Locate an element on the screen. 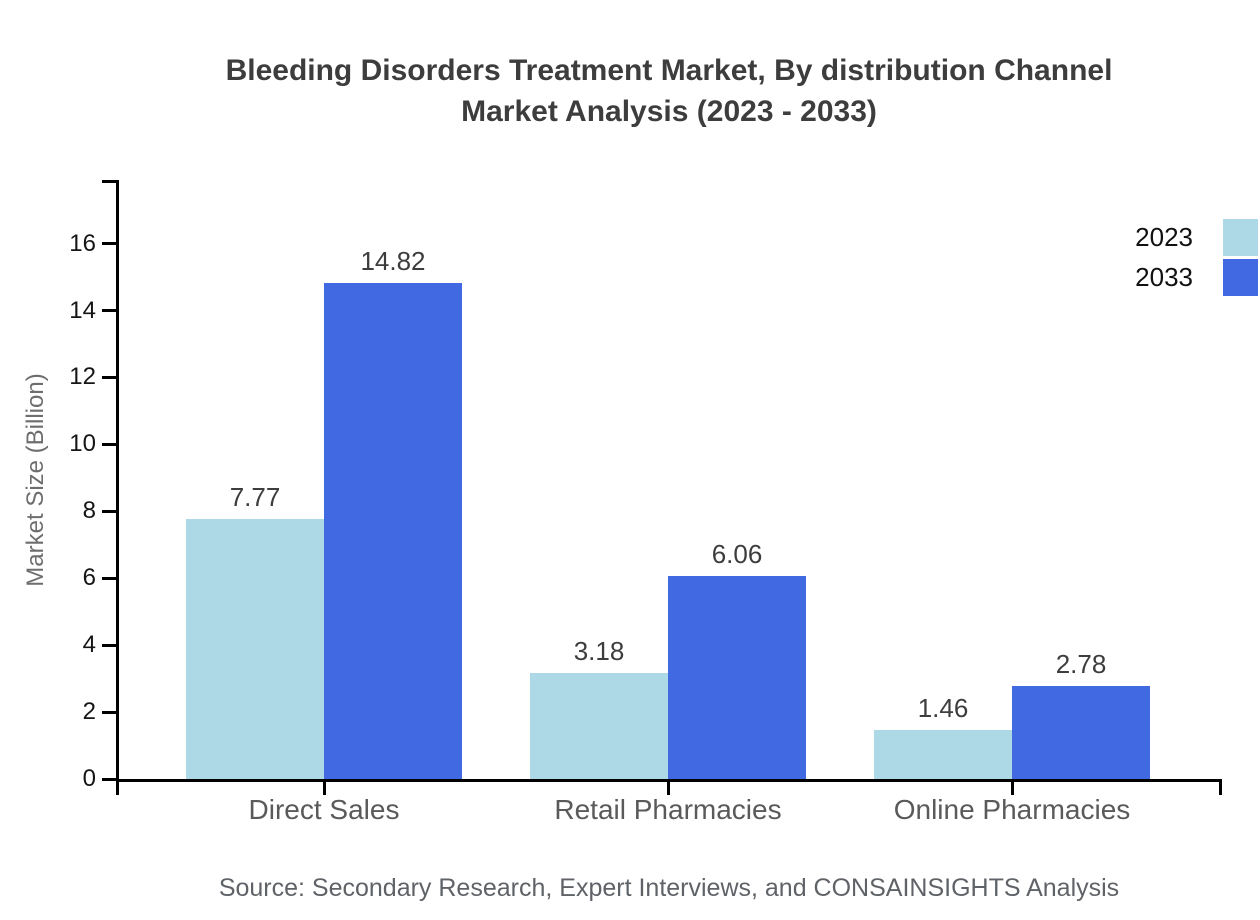  y-tick-label: 14 is located at coordinates (82, 310).